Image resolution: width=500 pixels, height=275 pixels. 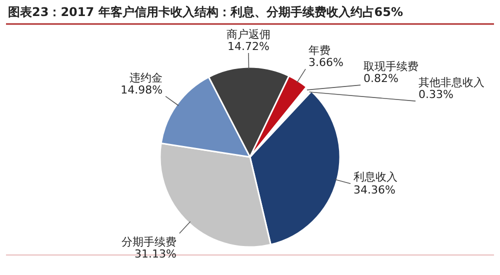 I want to click on data-label: 31.13%, so click(x=155, y=253).